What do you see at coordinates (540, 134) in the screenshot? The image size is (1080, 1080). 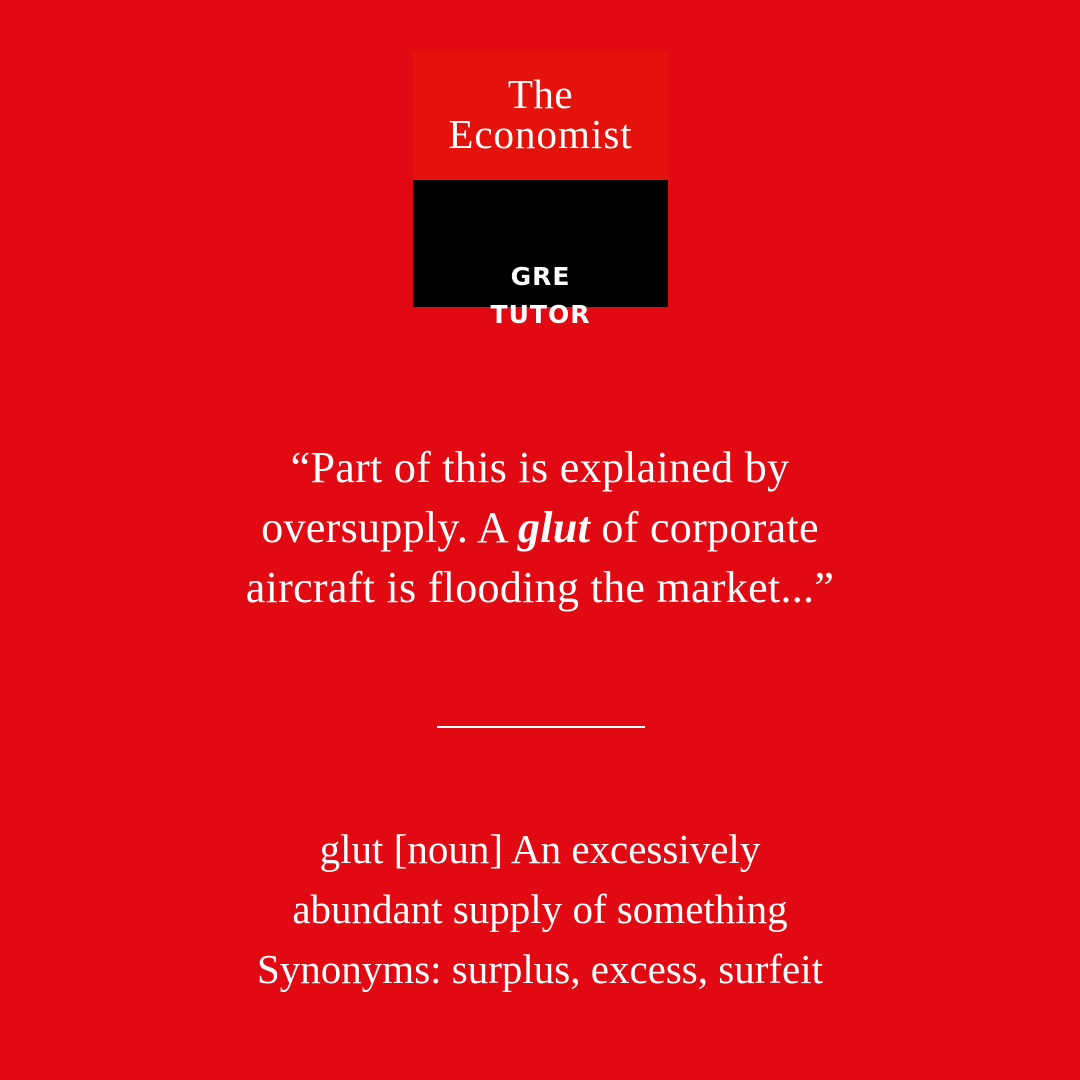 I see `logo-word-economist: Economist` at bounding box center [540, 134].